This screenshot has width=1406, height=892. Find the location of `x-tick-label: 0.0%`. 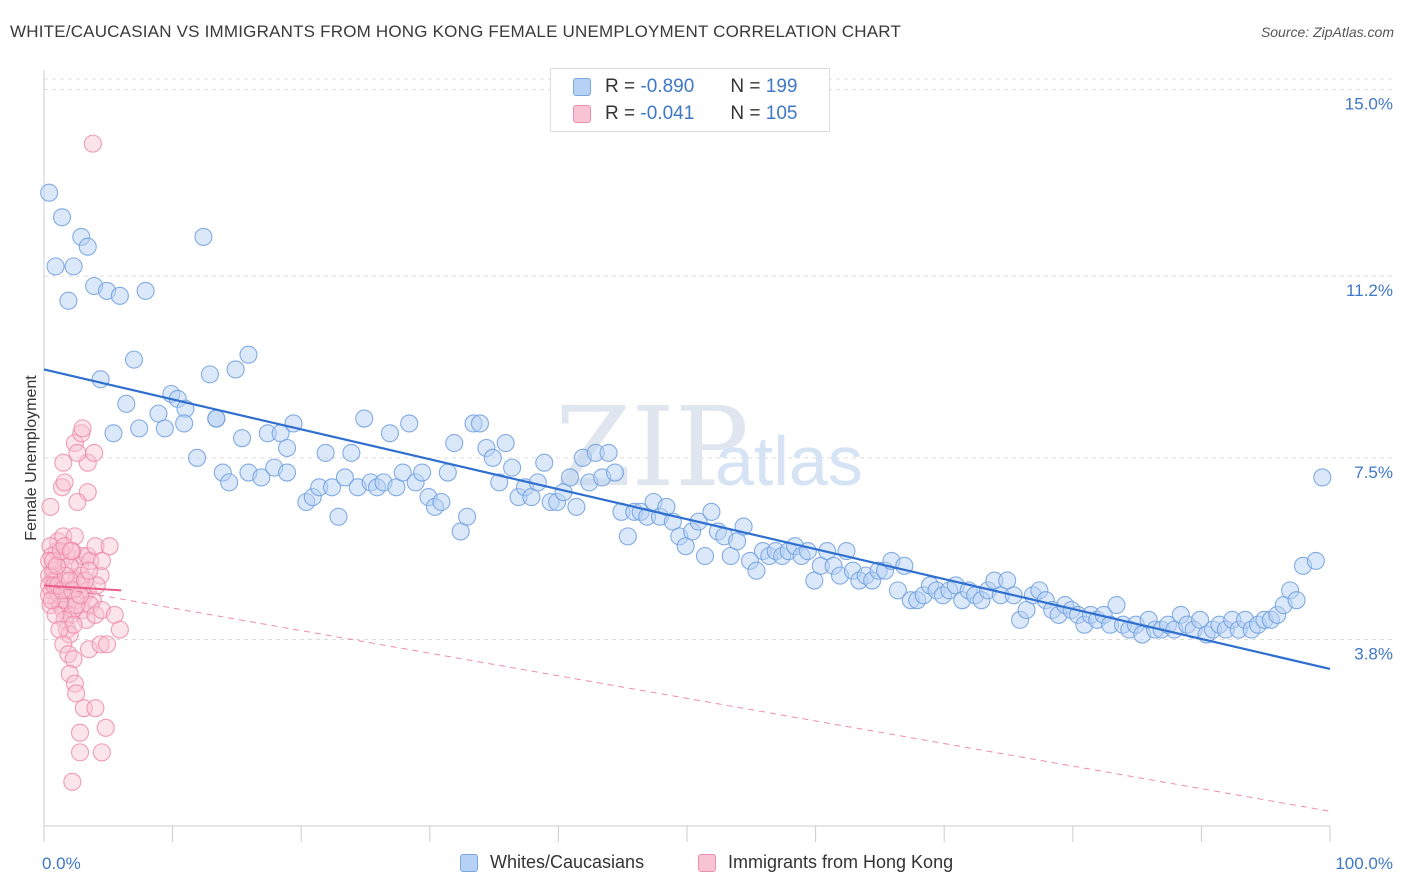

x-tick-label: 0.0% is located at coordinates (61, 863).